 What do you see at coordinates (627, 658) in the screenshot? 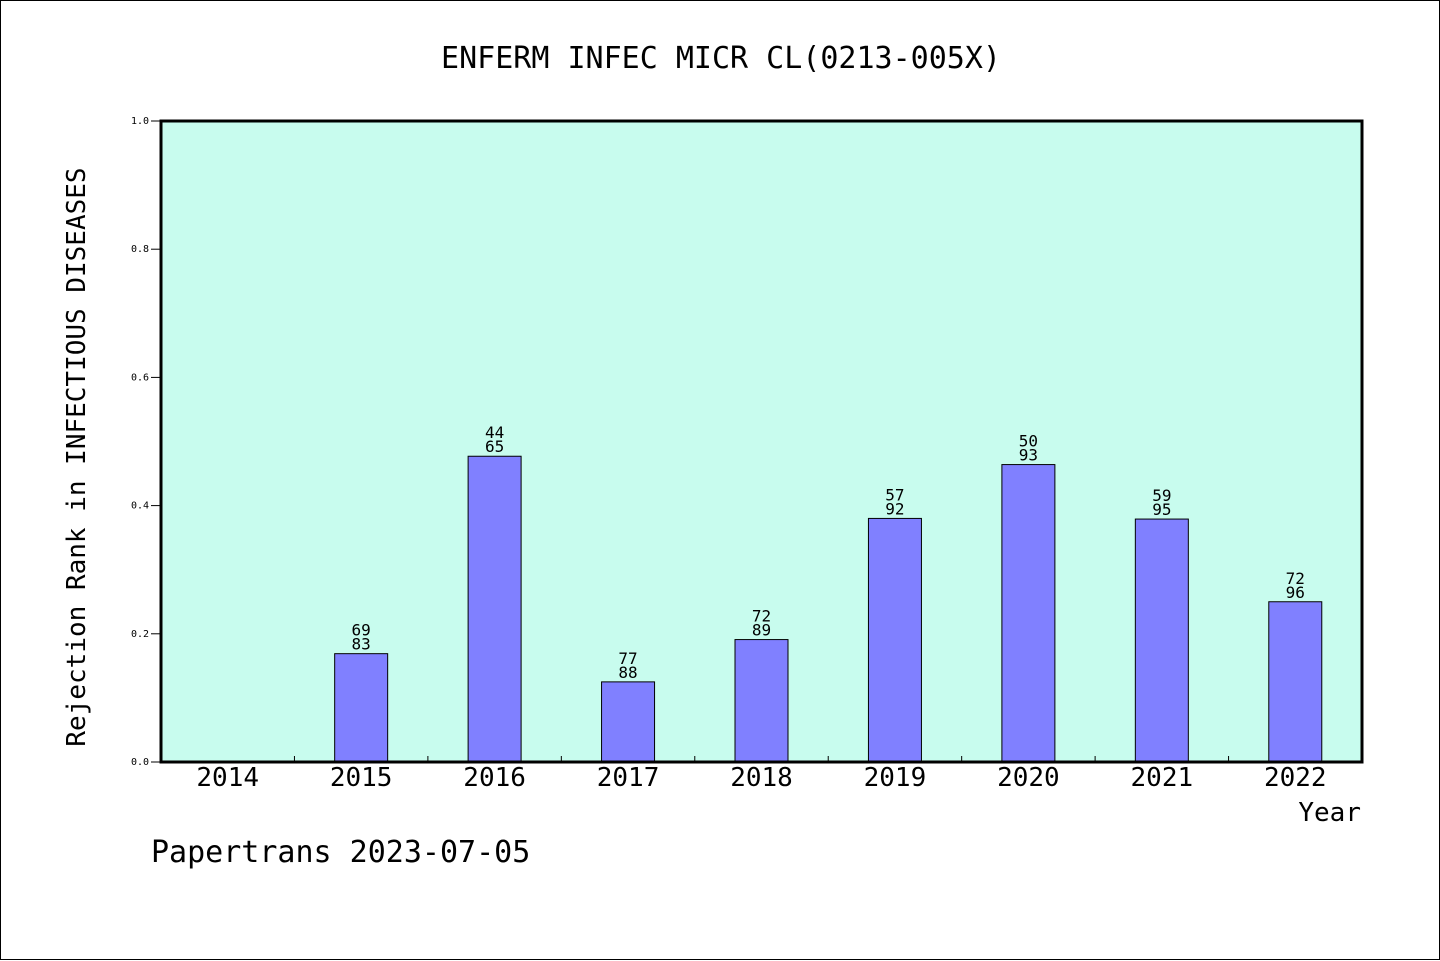
I see `bar-label-top-2017: 77` at bounding box center [627, 658].